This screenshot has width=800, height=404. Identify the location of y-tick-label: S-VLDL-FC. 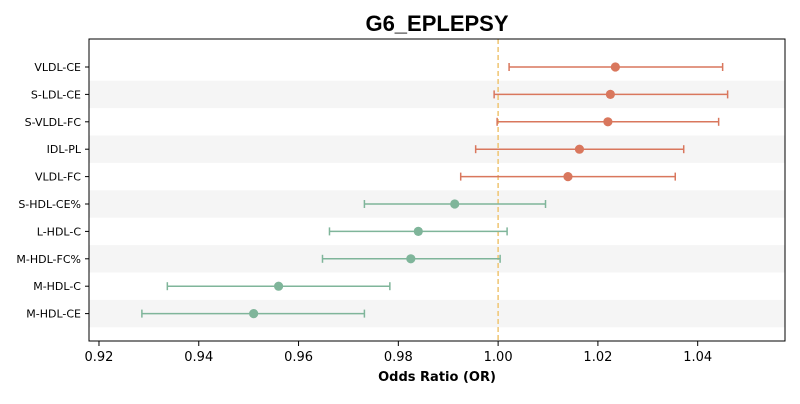
(53, 122).